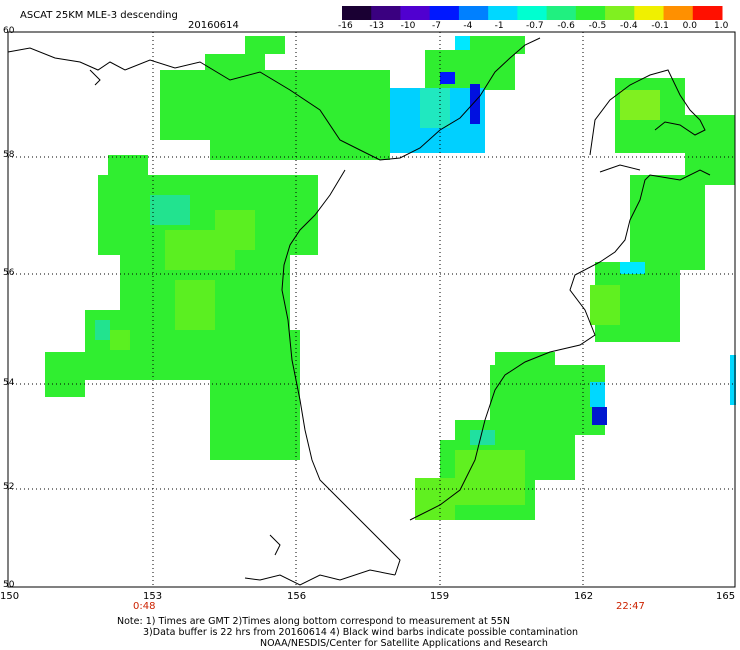 The height and width of the screenshot is (650, 740). What do you see at coordinates (9, 273) in the screenshot?
I see `lat-label-56: 56` at bounding box center [9, 273].